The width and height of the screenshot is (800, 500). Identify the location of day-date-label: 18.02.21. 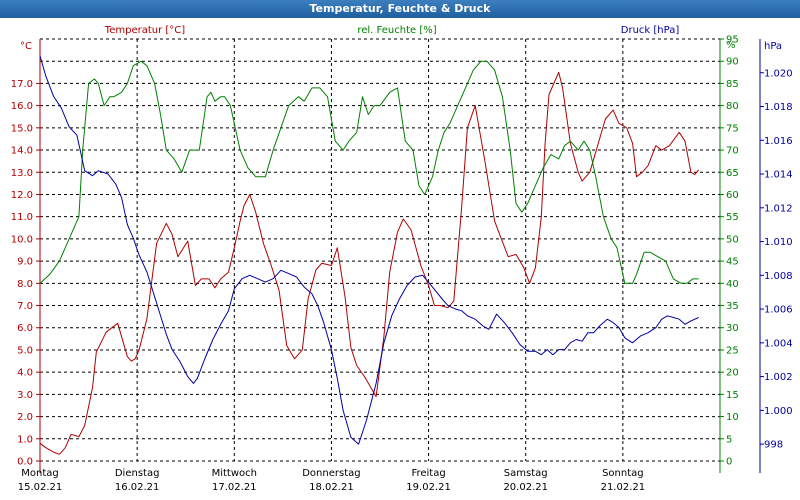
(331, 487).